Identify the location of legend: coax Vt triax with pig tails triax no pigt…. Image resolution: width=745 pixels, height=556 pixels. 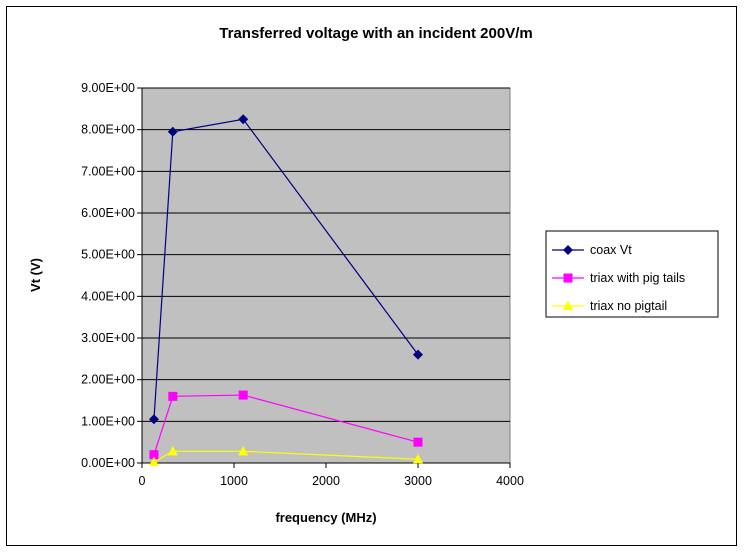
(632, 274).